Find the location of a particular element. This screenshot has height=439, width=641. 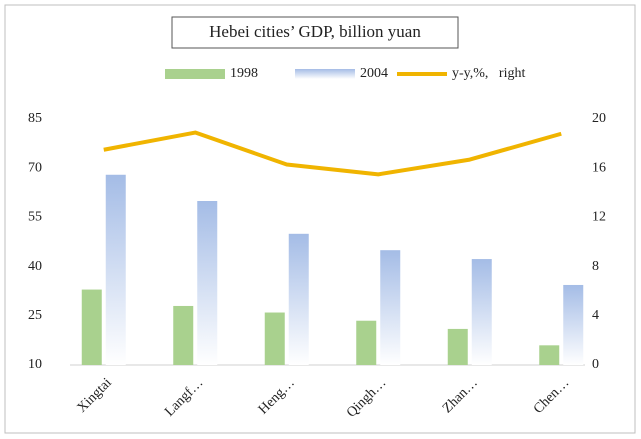

chart-title: Hebei cities’ GDP, billion yuan is located at coordinates (315, 31).